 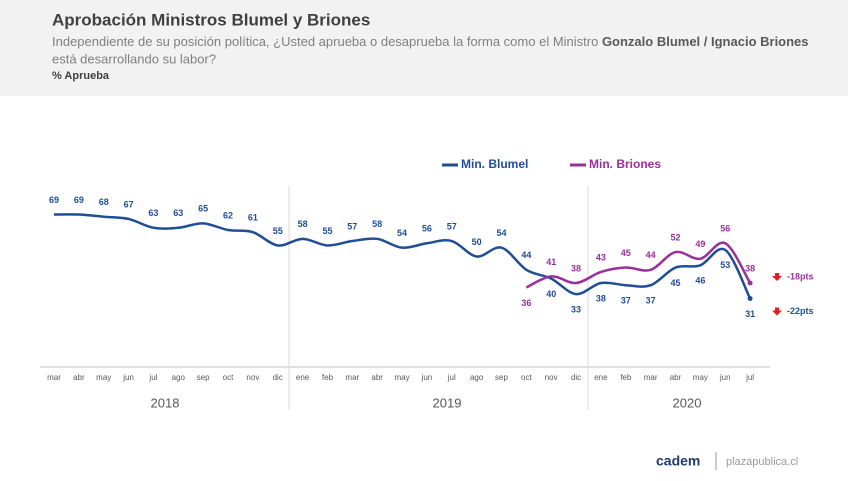 I want to click on measure-label: % Aprueba, so click(x=81, y=76).